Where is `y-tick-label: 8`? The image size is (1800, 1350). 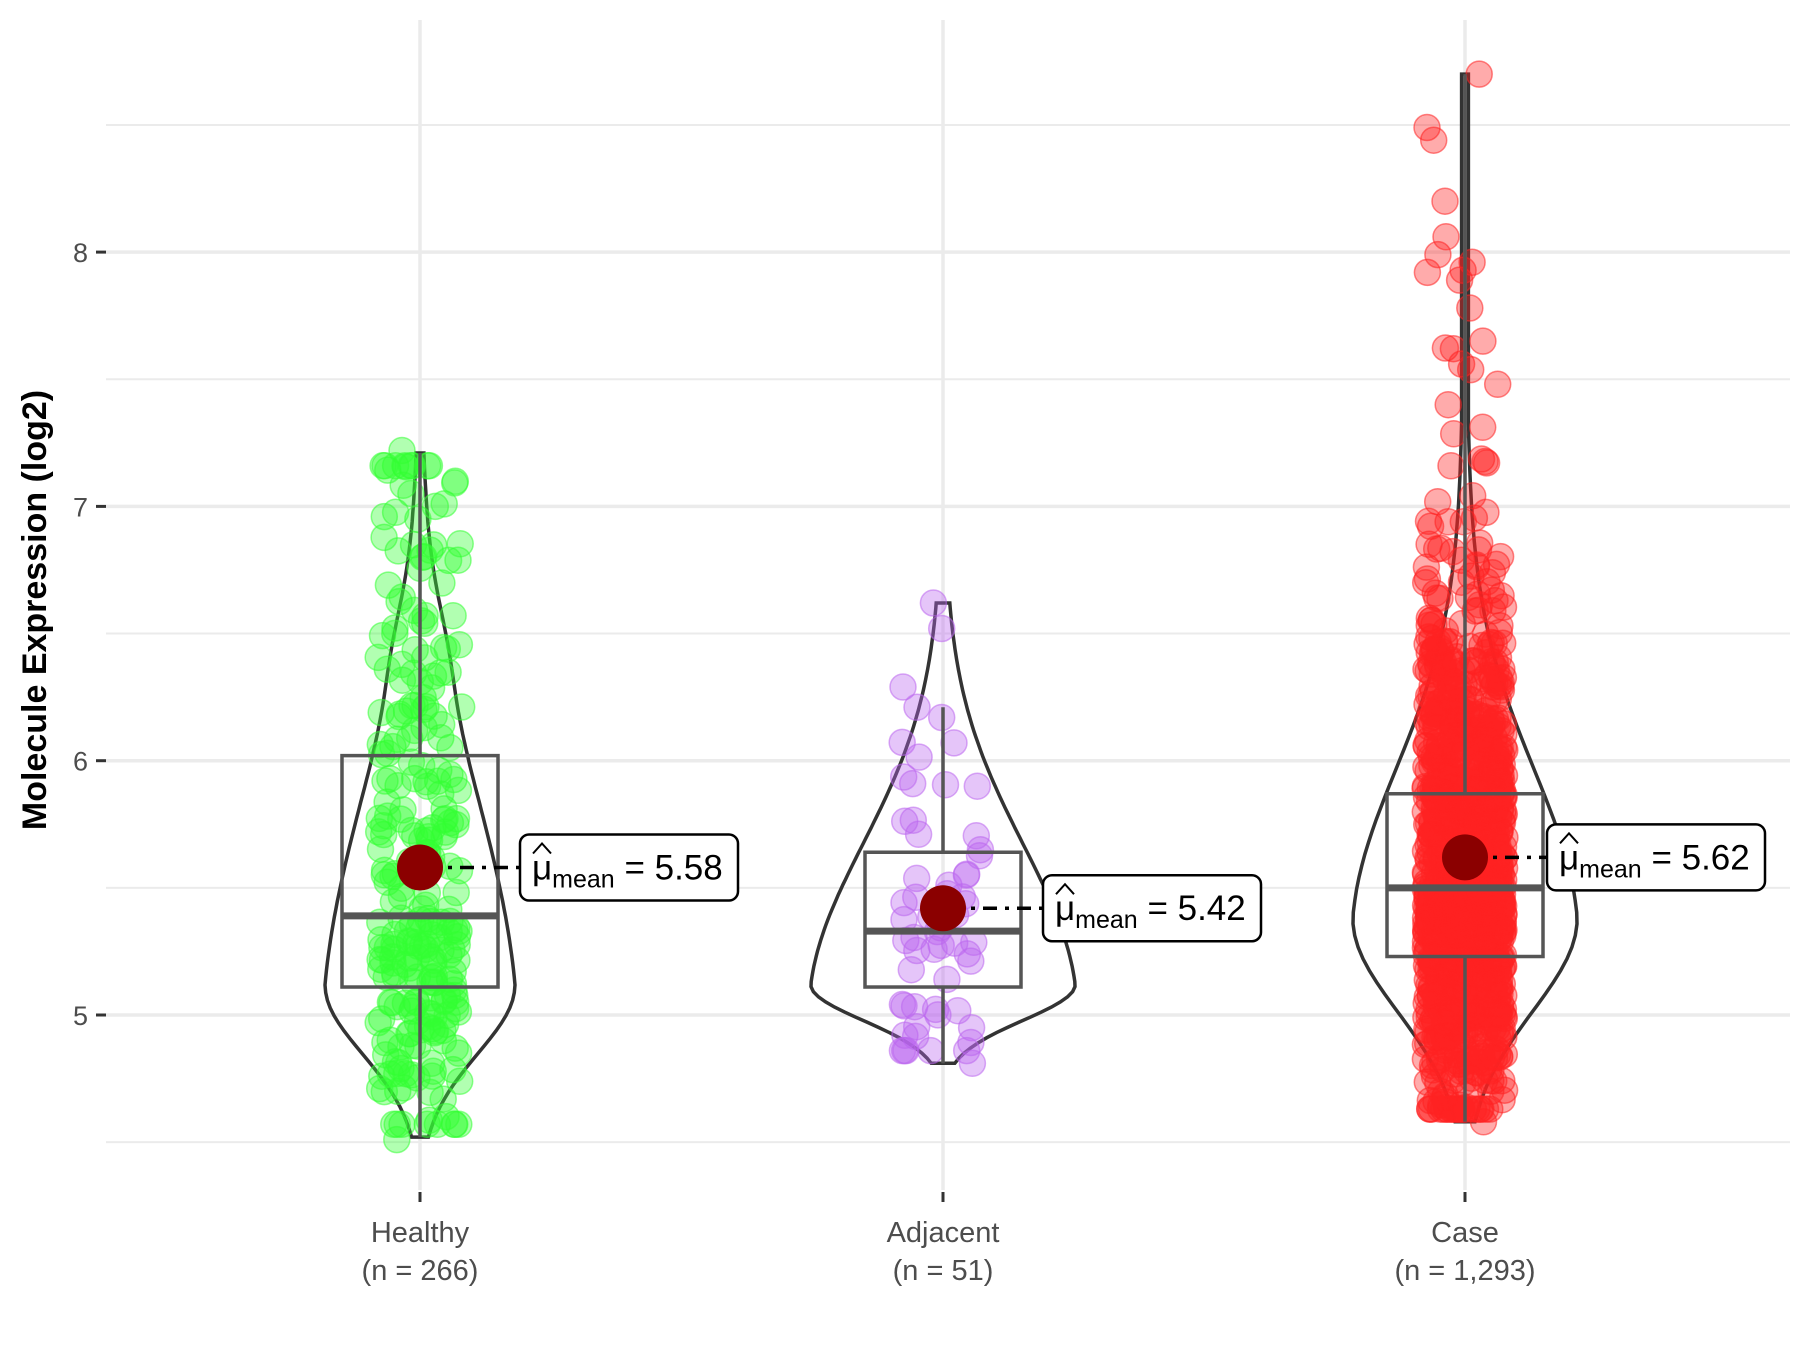
y-tick-label: 8 is located at coordinates (80, 253).